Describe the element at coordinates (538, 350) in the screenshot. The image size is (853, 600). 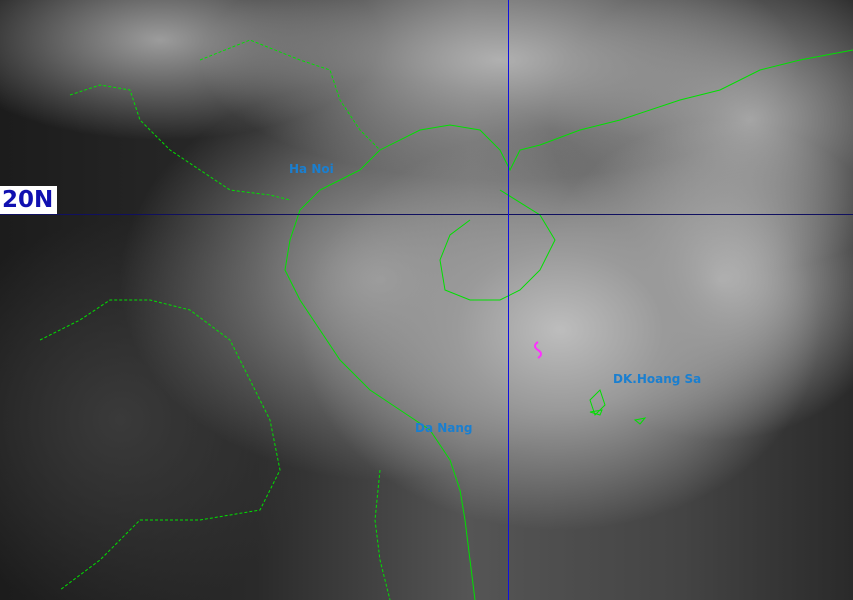
I see `tropical-cyclone-icon` at that location.